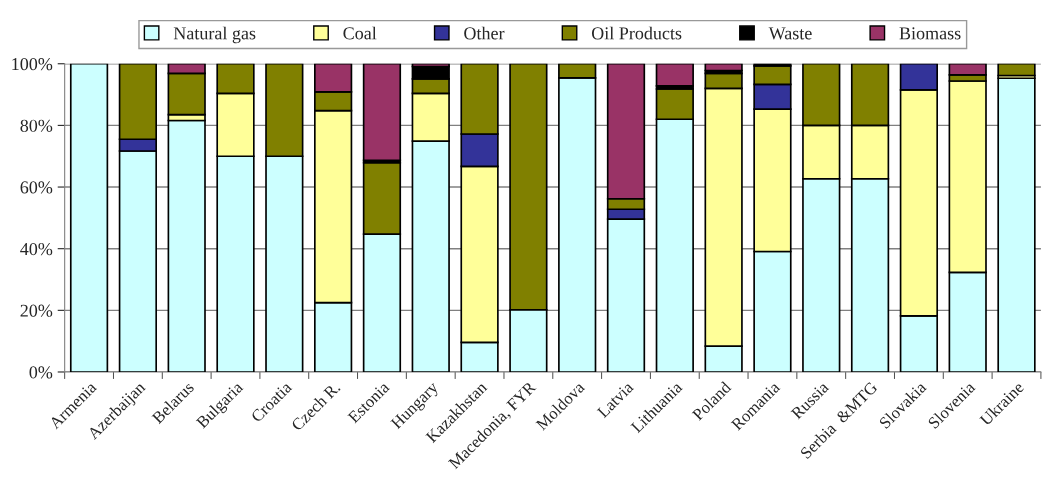 The width and height of the screenshot is (1043, 502). Describe the element at coordinates (790, 33) in the screenshot. I see `legend-label: Waste` at that location.